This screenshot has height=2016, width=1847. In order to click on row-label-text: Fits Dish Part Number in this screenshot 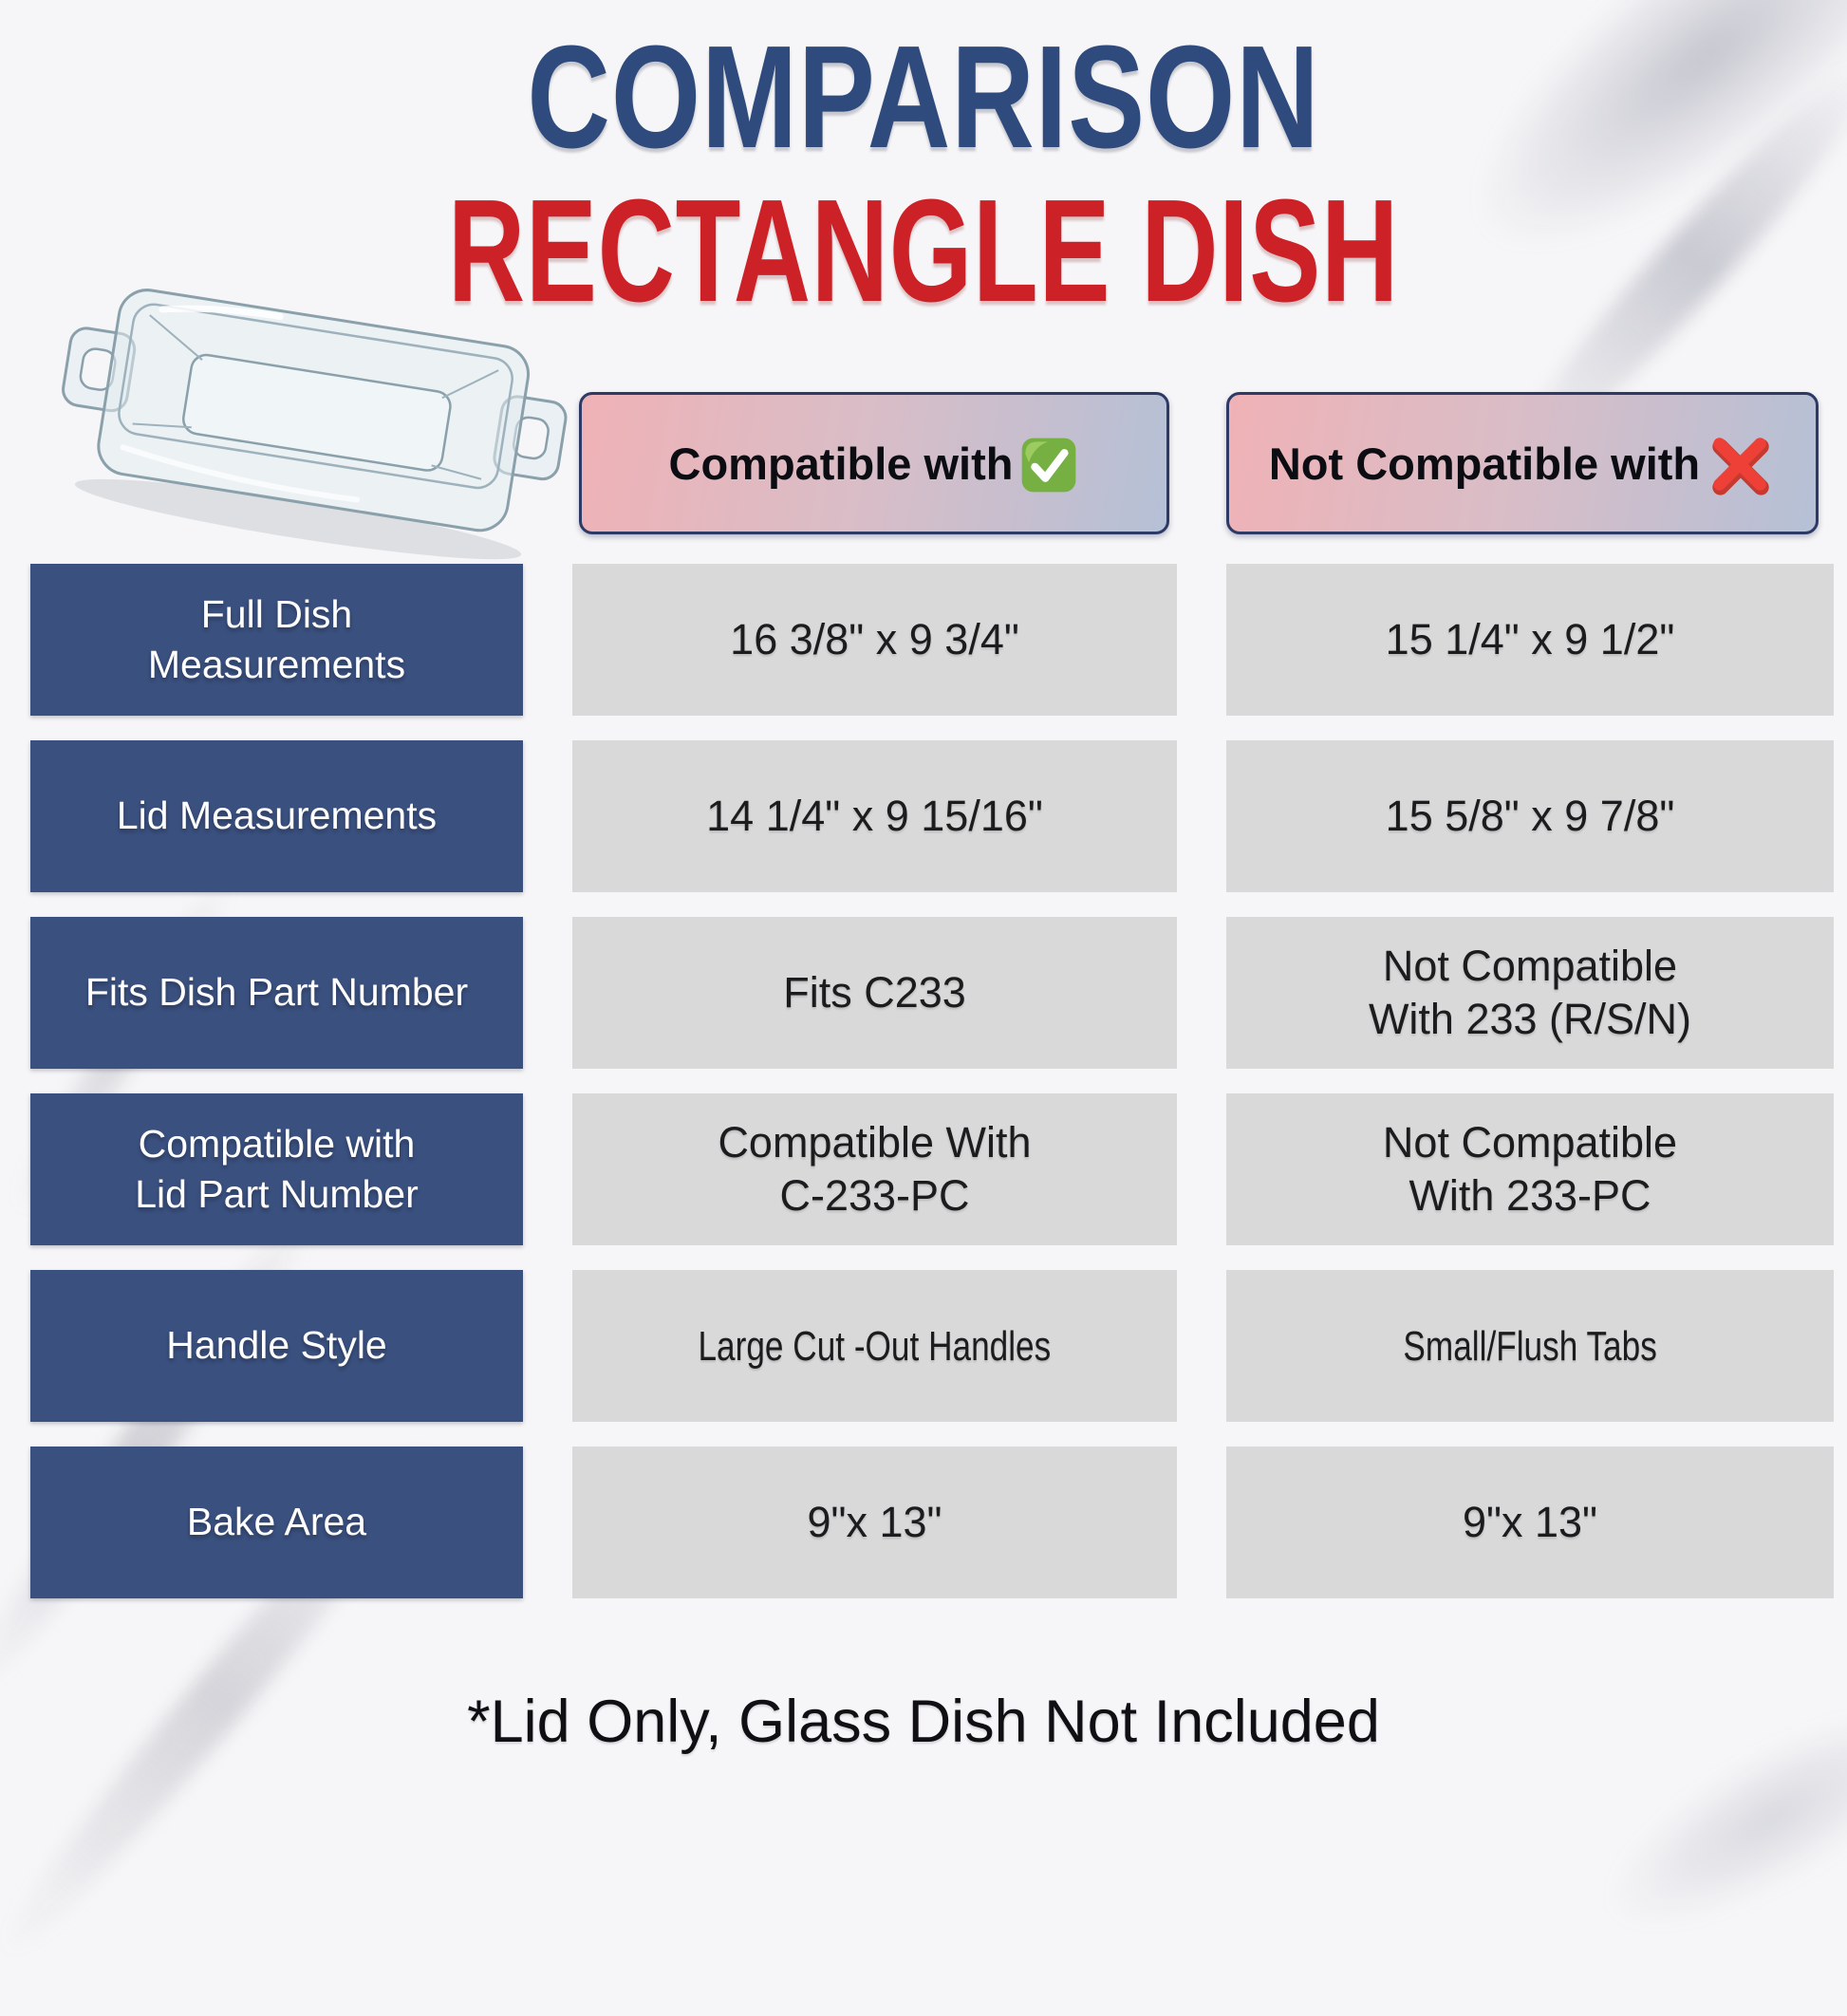, I will do `click(276, 992)`.